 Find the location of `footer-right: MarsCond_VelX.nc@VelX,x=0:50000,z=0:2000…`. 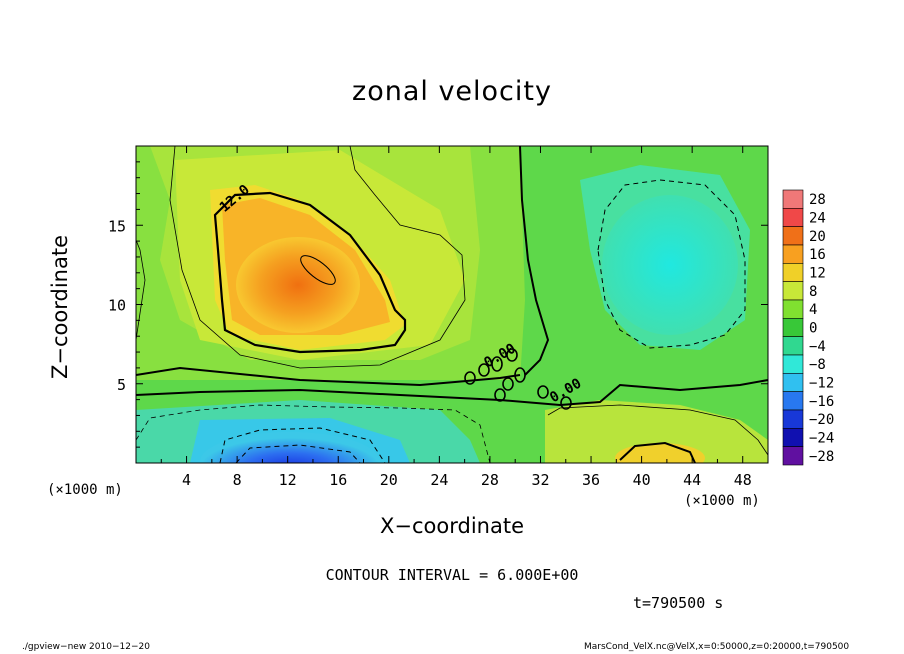

footer-right: MarsCond_VelX.nc@VelX,x=0:50000,z=0:2000… is located at coordinates (717, 647).